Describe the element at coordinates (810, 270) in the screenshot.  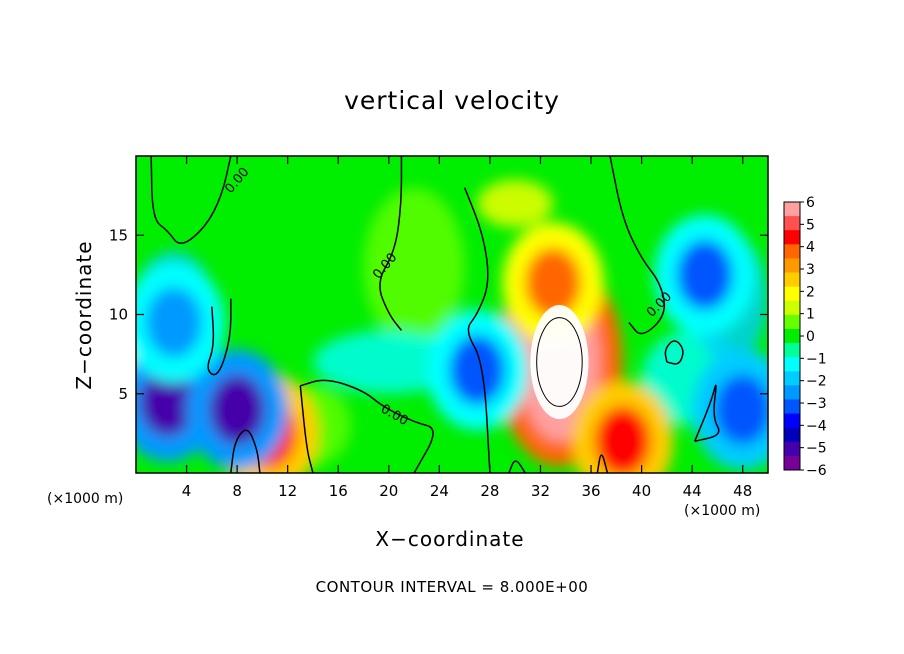
I see `colorbar-tick-label: 3` at that location.